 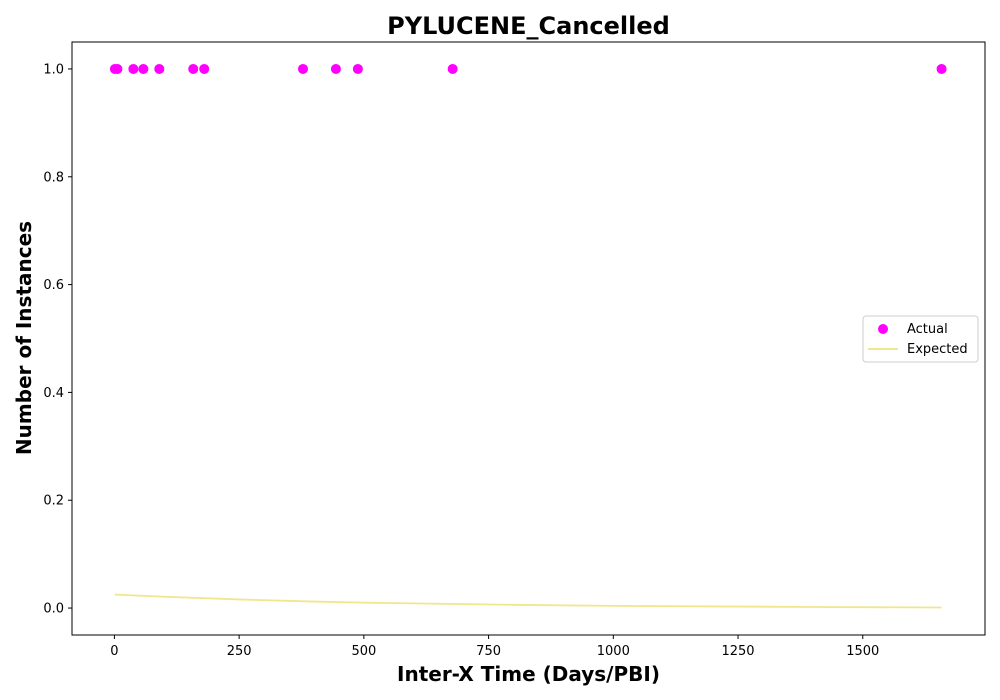 What do you see at coordinates (883, 329) in the screenshot?
I see `legend-marker-actual` at bounding box center [883, 329].